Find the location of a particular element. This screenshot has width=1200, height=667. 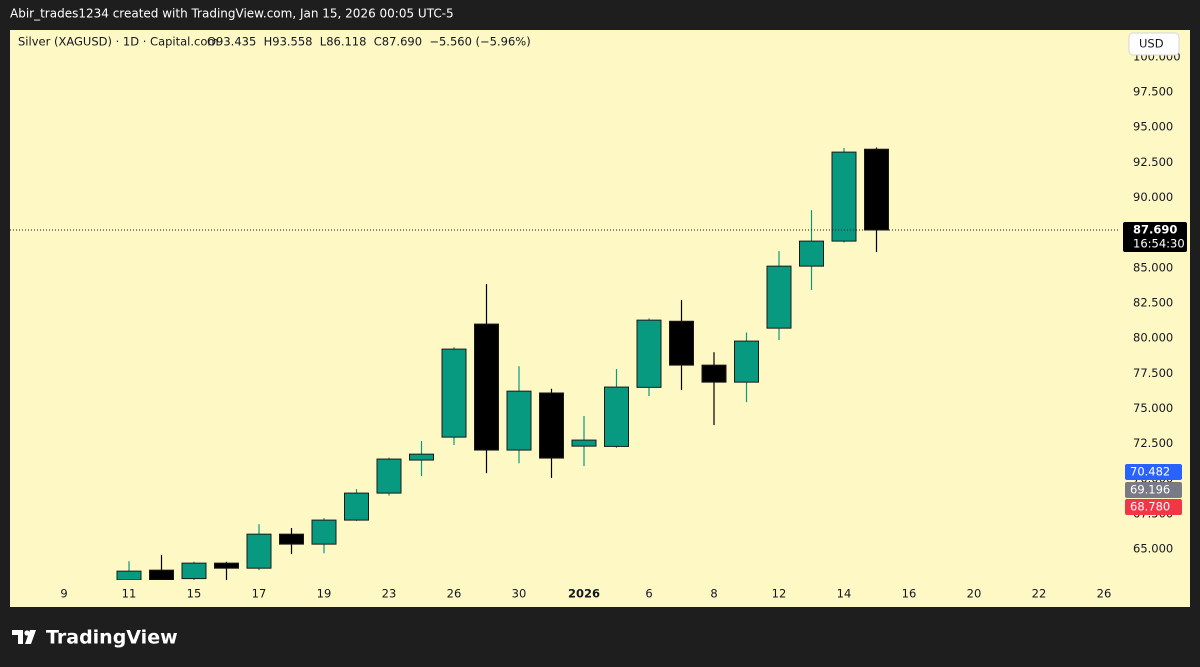

y-tick-label: 92.500 is located at coordinates (1153, 162).